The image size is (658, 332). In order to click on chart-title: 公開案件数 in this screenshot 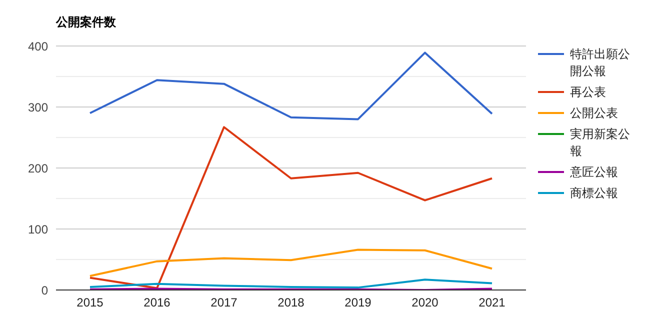, I will do `click(86, 22)`.